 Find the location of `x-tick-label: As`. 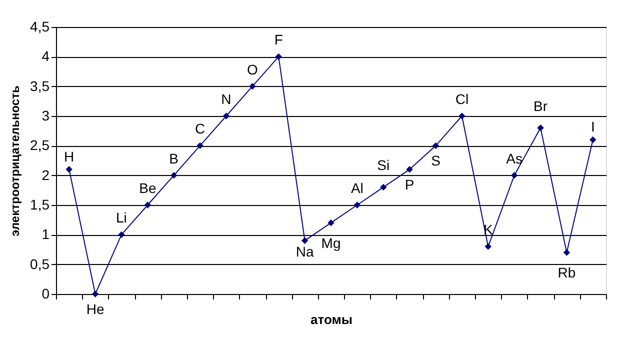

x-tick-label: As is located at coordinates (514, 158).